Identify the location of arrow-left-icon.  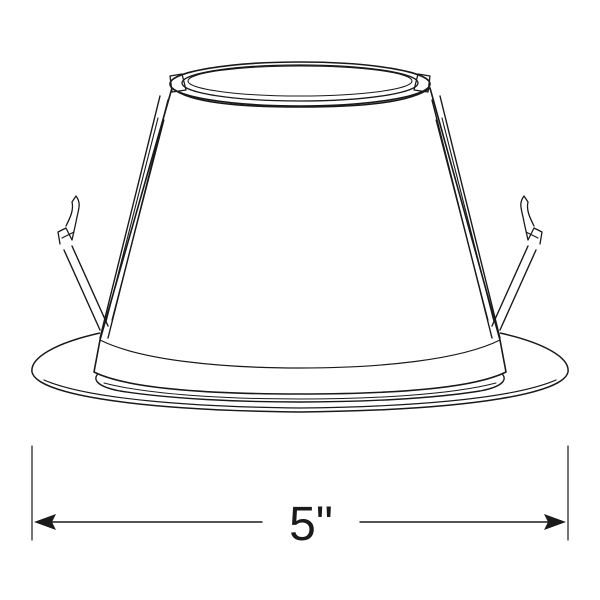
(45, 522).